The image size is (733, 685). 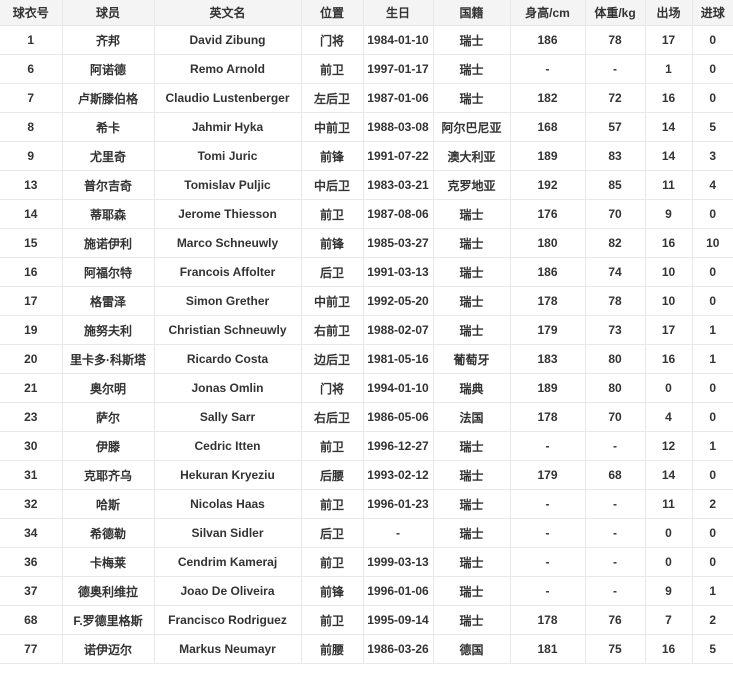 I want to click on cell-height: 189, so click(x=547, y=388).